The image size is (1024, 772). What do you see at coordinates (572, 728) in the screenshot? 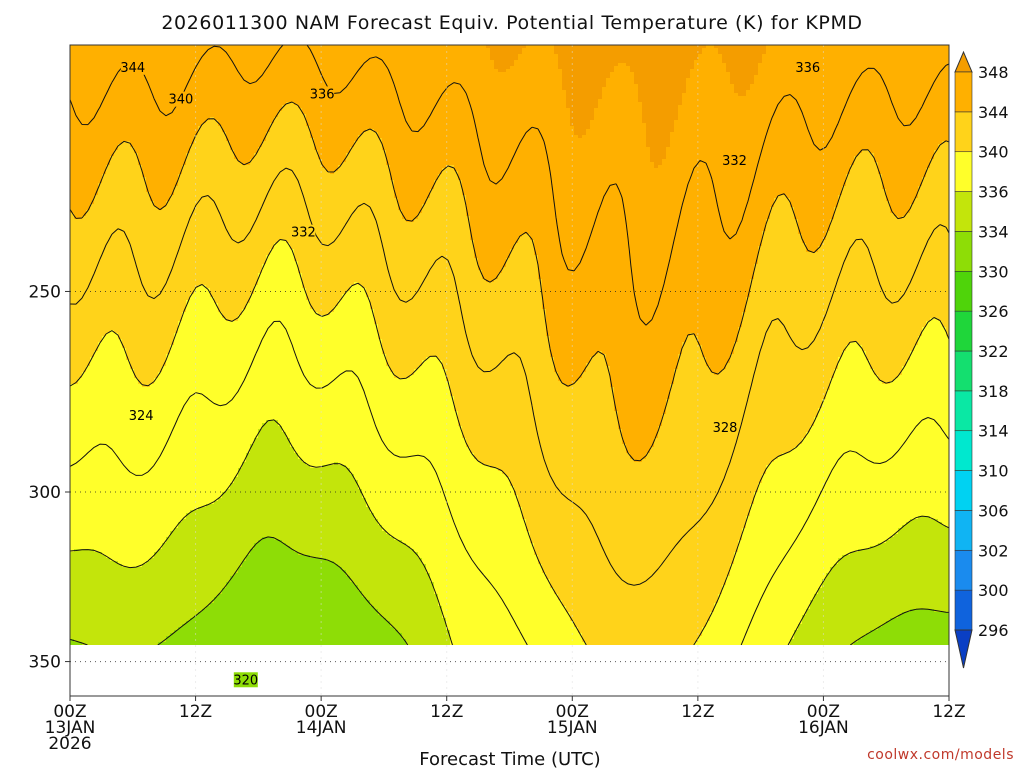
I see `x-tick-label: 15JAN` at bounding box center [572, 728].